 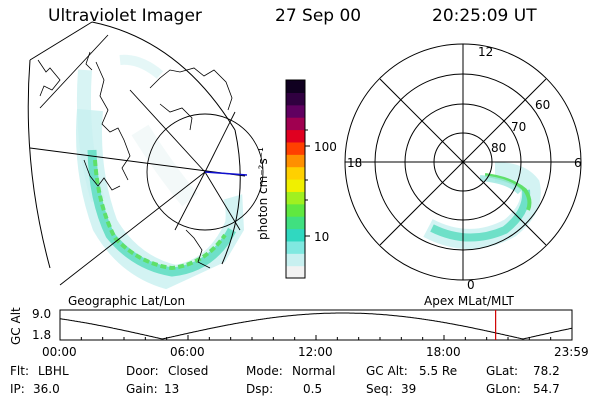 I want to click on altitude-y-bottom: 1.8, so click(x=42, y=335).